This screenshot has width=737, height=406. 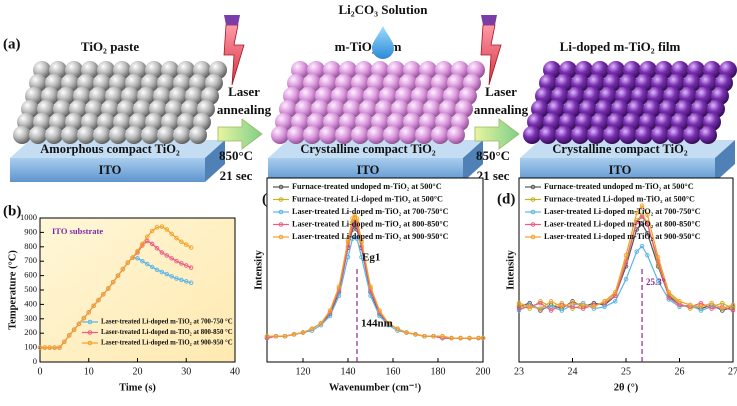 I want to click on x-tick-label: 180, so click(x=438, y=371).